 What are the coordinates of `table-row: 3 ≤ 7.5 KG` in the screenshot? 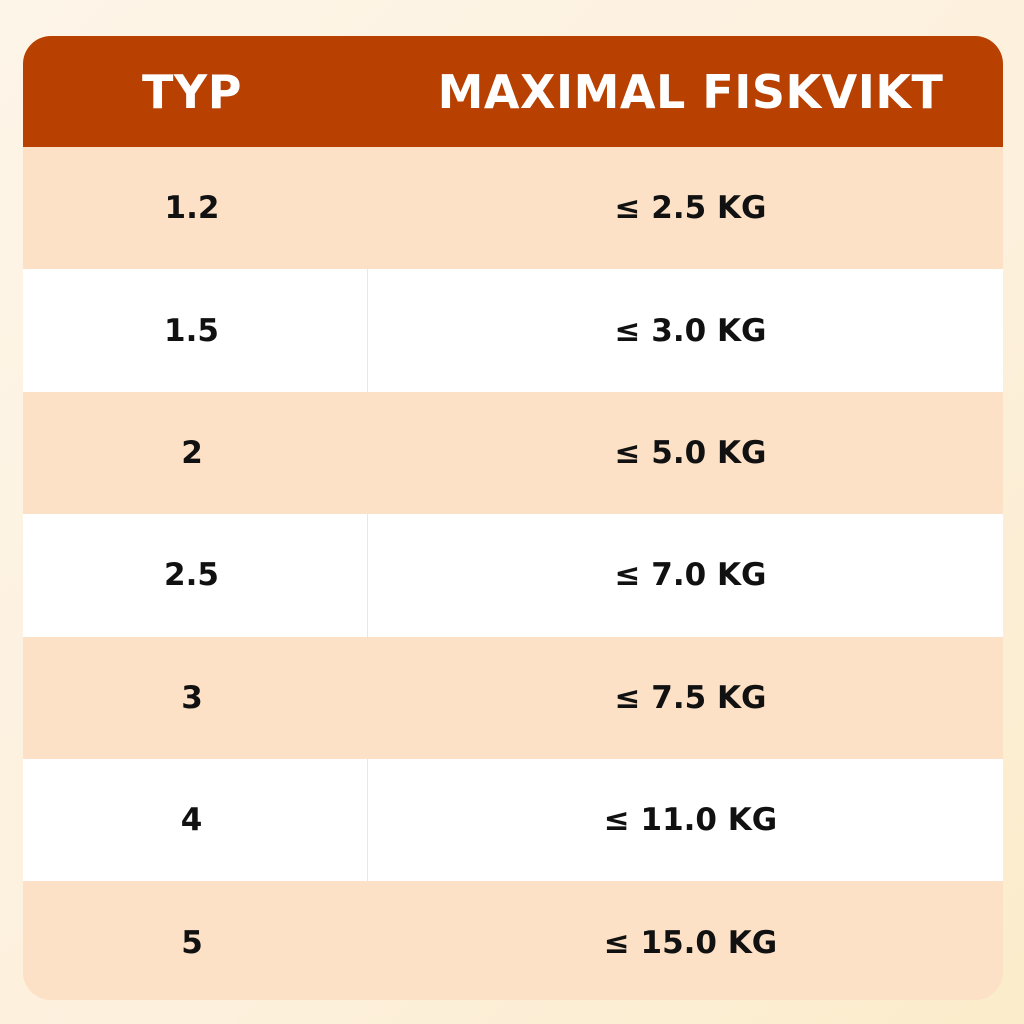 It's located at (513, 697).